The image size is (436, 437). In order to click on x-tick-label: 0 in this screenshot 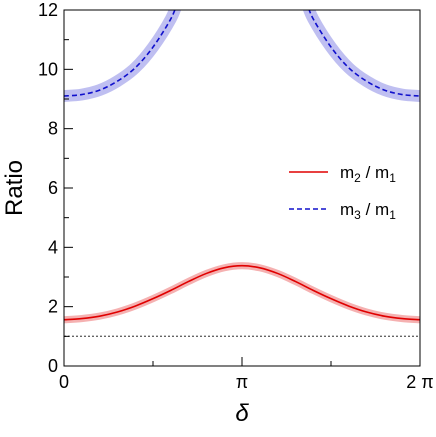, I will do `click(64, 382)`.